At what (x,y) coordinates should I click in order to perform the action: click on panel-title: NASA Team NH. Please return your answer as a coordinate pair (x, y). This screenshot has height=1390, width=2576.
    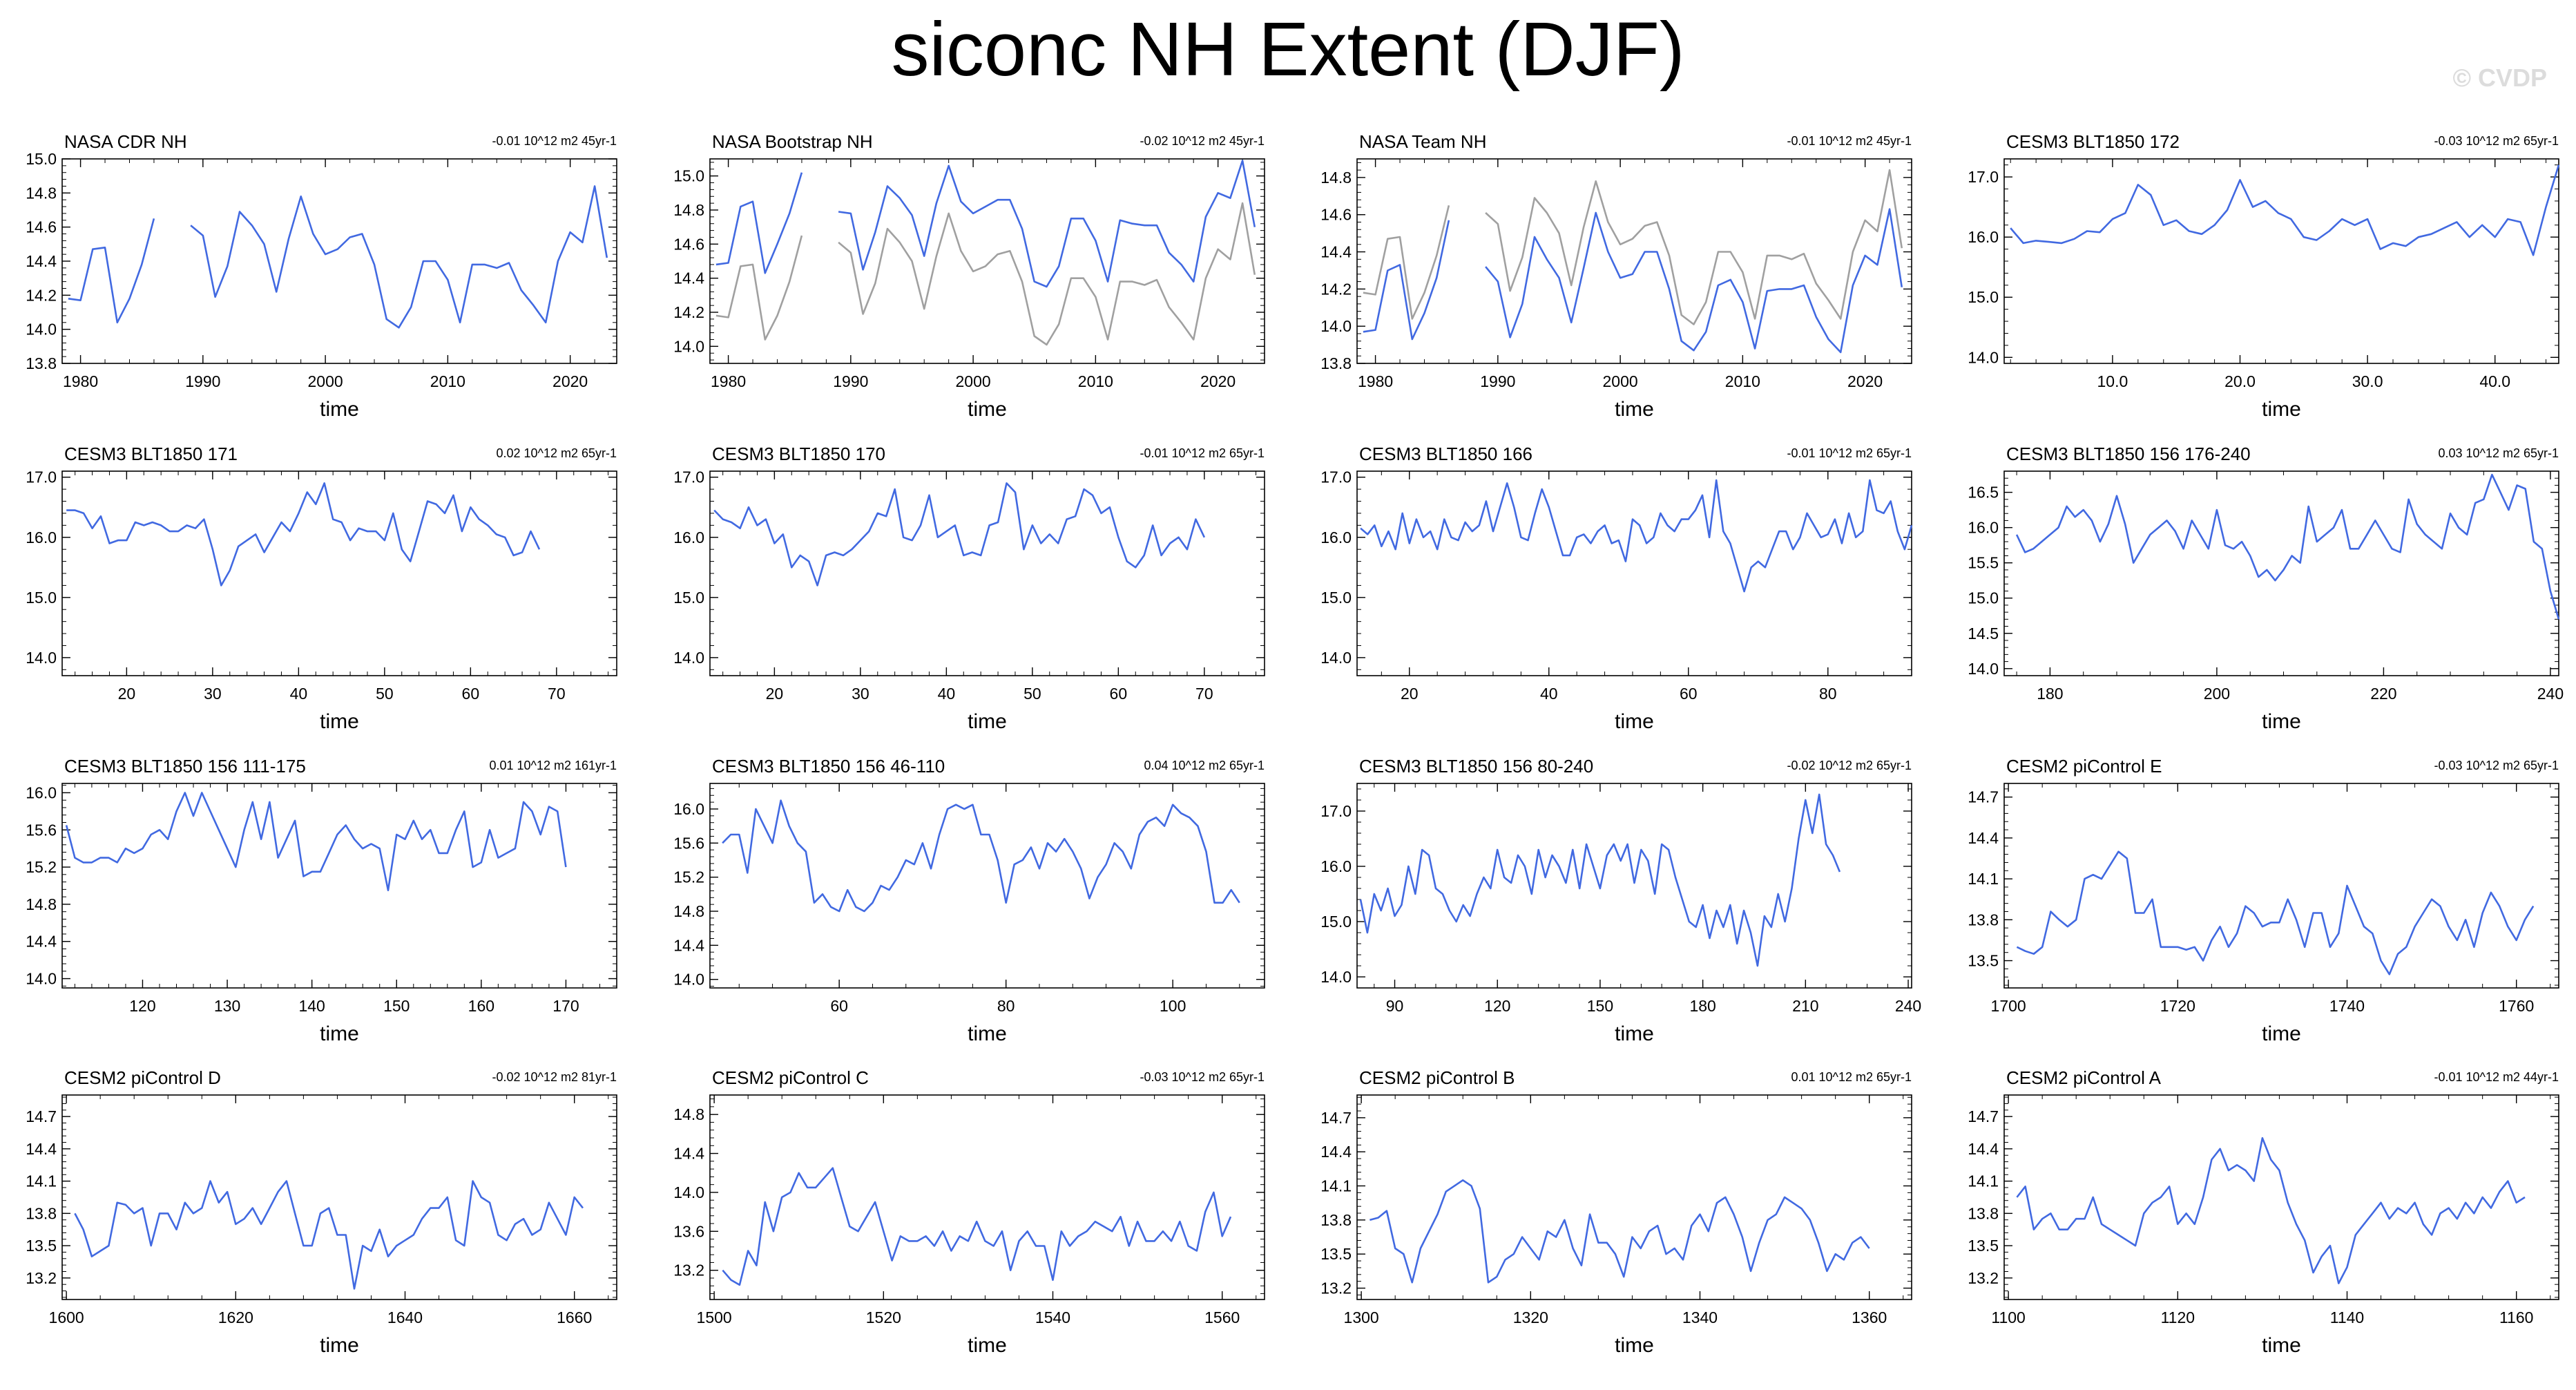
    Looking at the image, I should click on (1422, 141).